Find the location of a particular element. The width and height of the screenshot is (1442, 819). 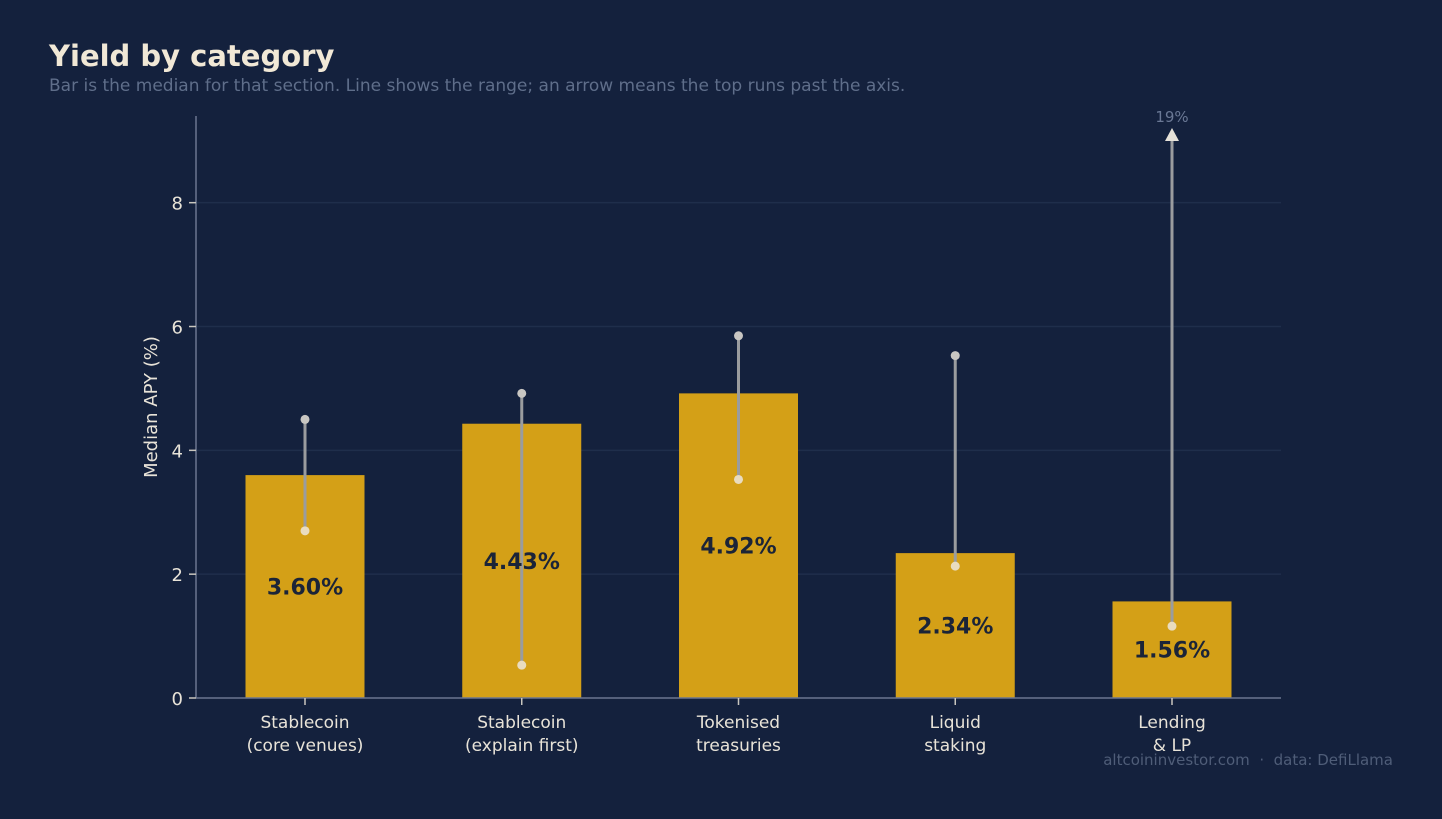

x-tick-label-line: Liquid is located at coordinates (955, 723).